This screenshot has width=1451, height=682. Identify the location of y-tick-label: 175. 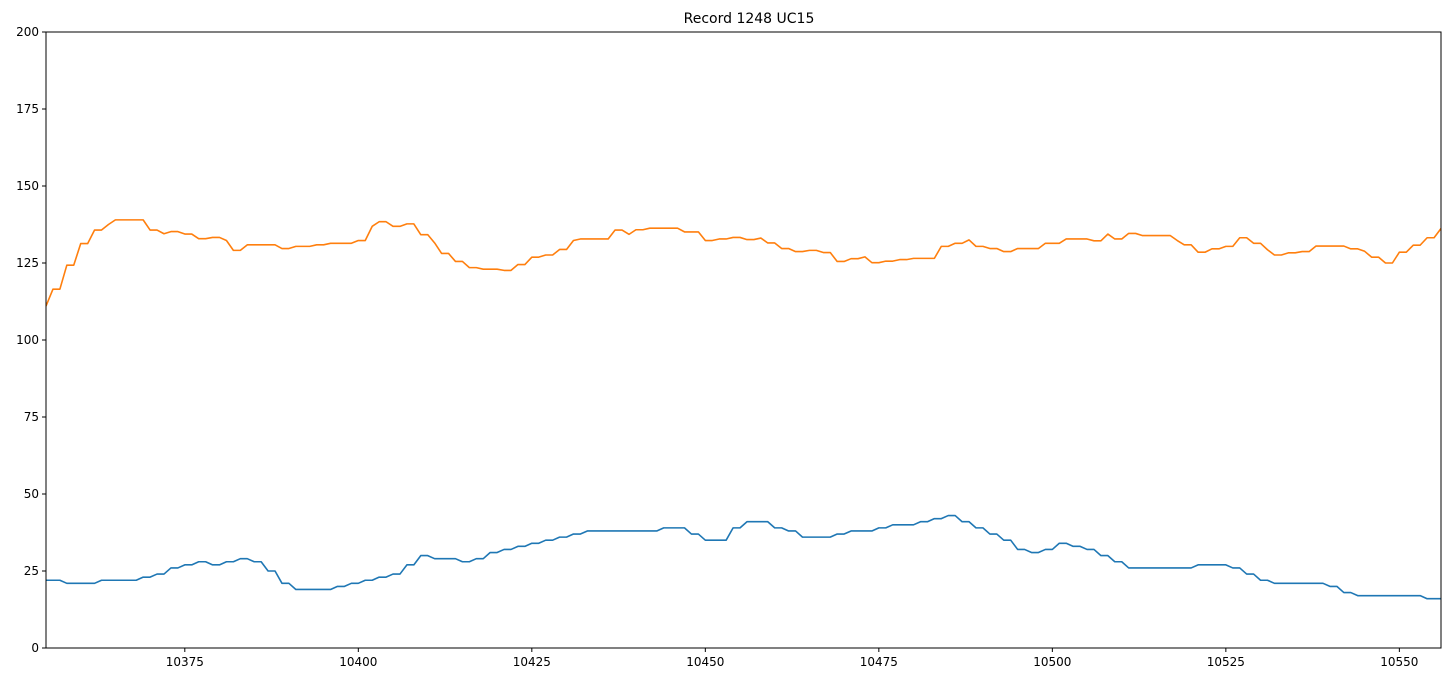
(27, 109).